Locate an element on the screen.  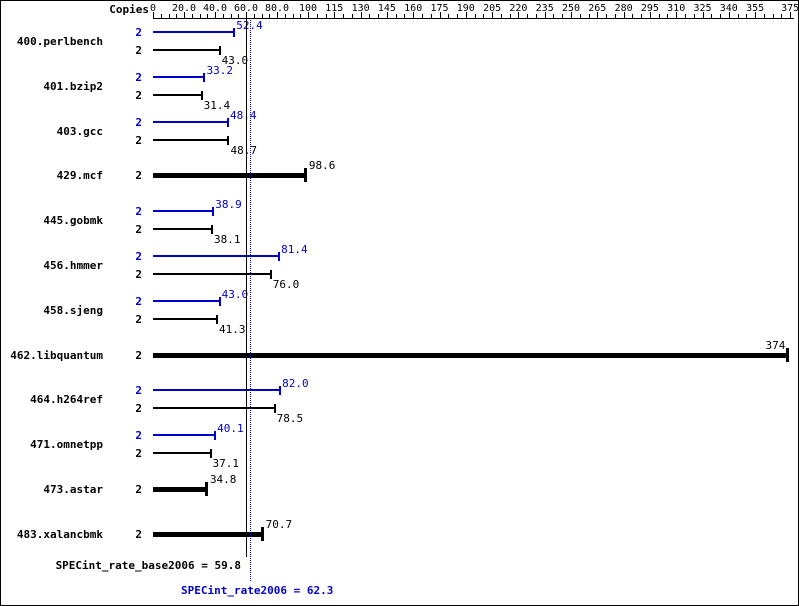
axis-tick-label: 295 is located at coordinates (649, 8).